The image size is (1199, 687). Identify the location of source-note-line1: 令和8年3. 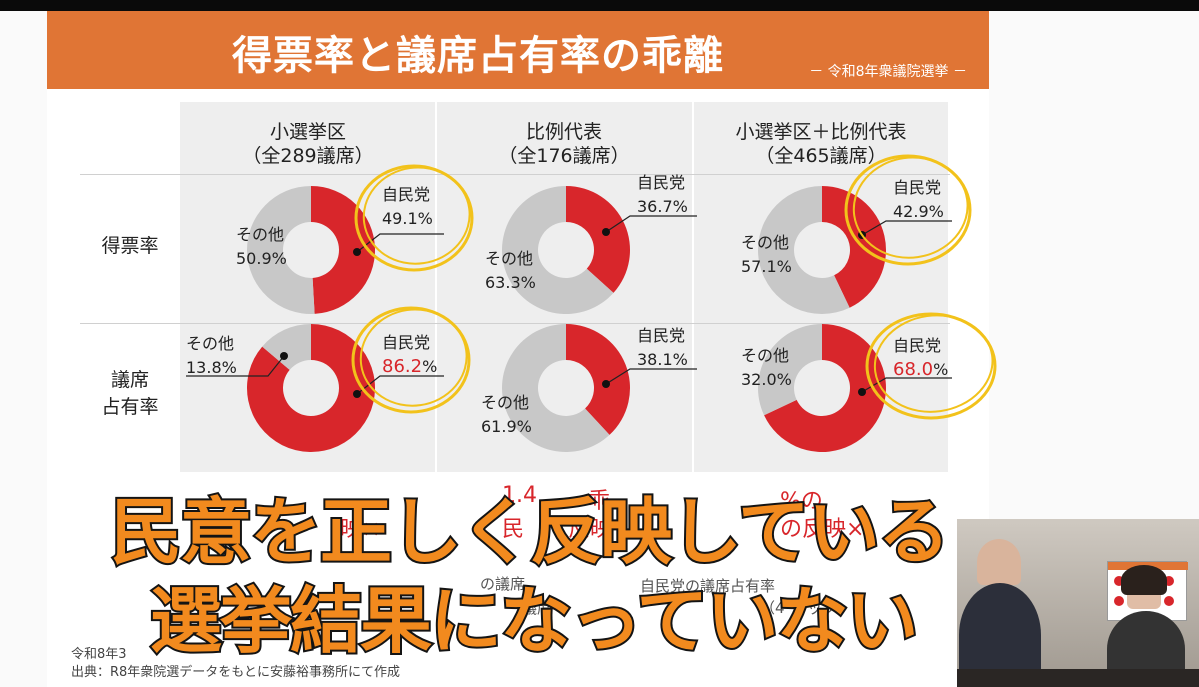
(99, 654).